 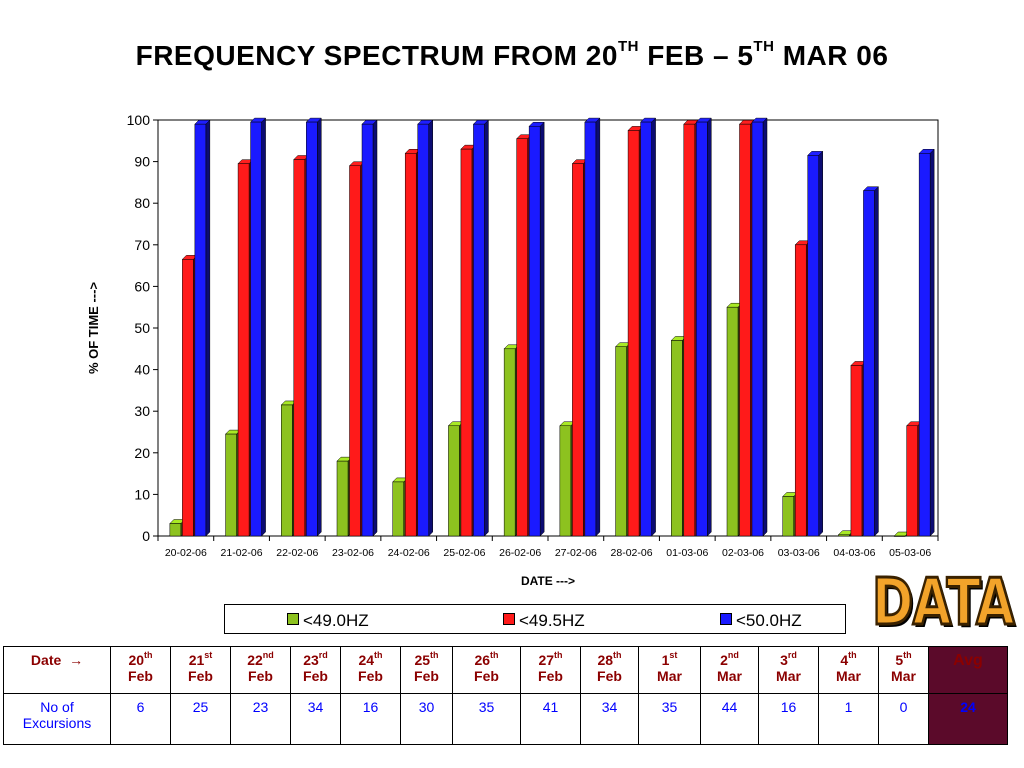 What do you see at coordinates (142, 494) in the screenshot?
I see `y-tick-label: 10` at bounding box center [142, 494].